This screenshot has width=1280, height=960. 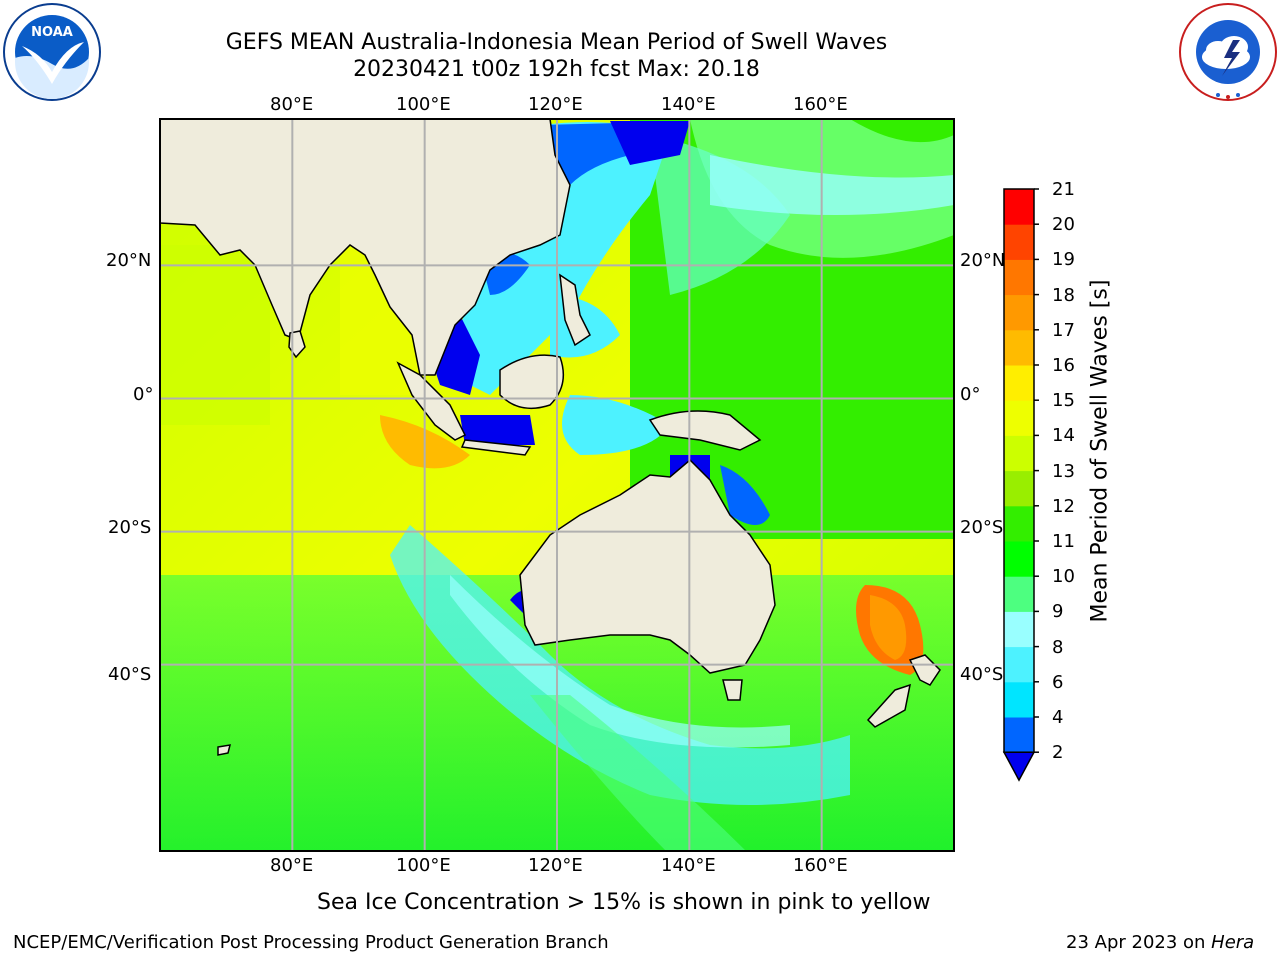 I want to click on land-new-zealand-south, so click(x=888, y=705).